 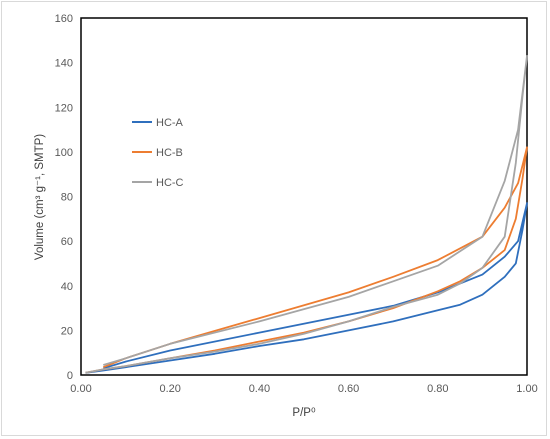 What do you see at coordinates (64, 108) in the screenshot?
I see `y-tick-label: 120` at bounding box center [64, 108].